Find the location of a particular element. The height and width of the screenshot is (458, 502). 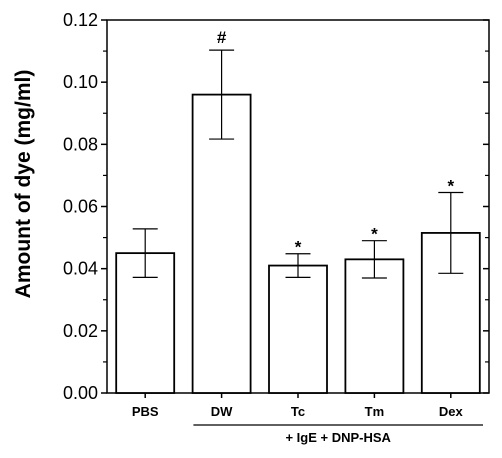

x-category-label: Tc is located at coordinates (298, 411).